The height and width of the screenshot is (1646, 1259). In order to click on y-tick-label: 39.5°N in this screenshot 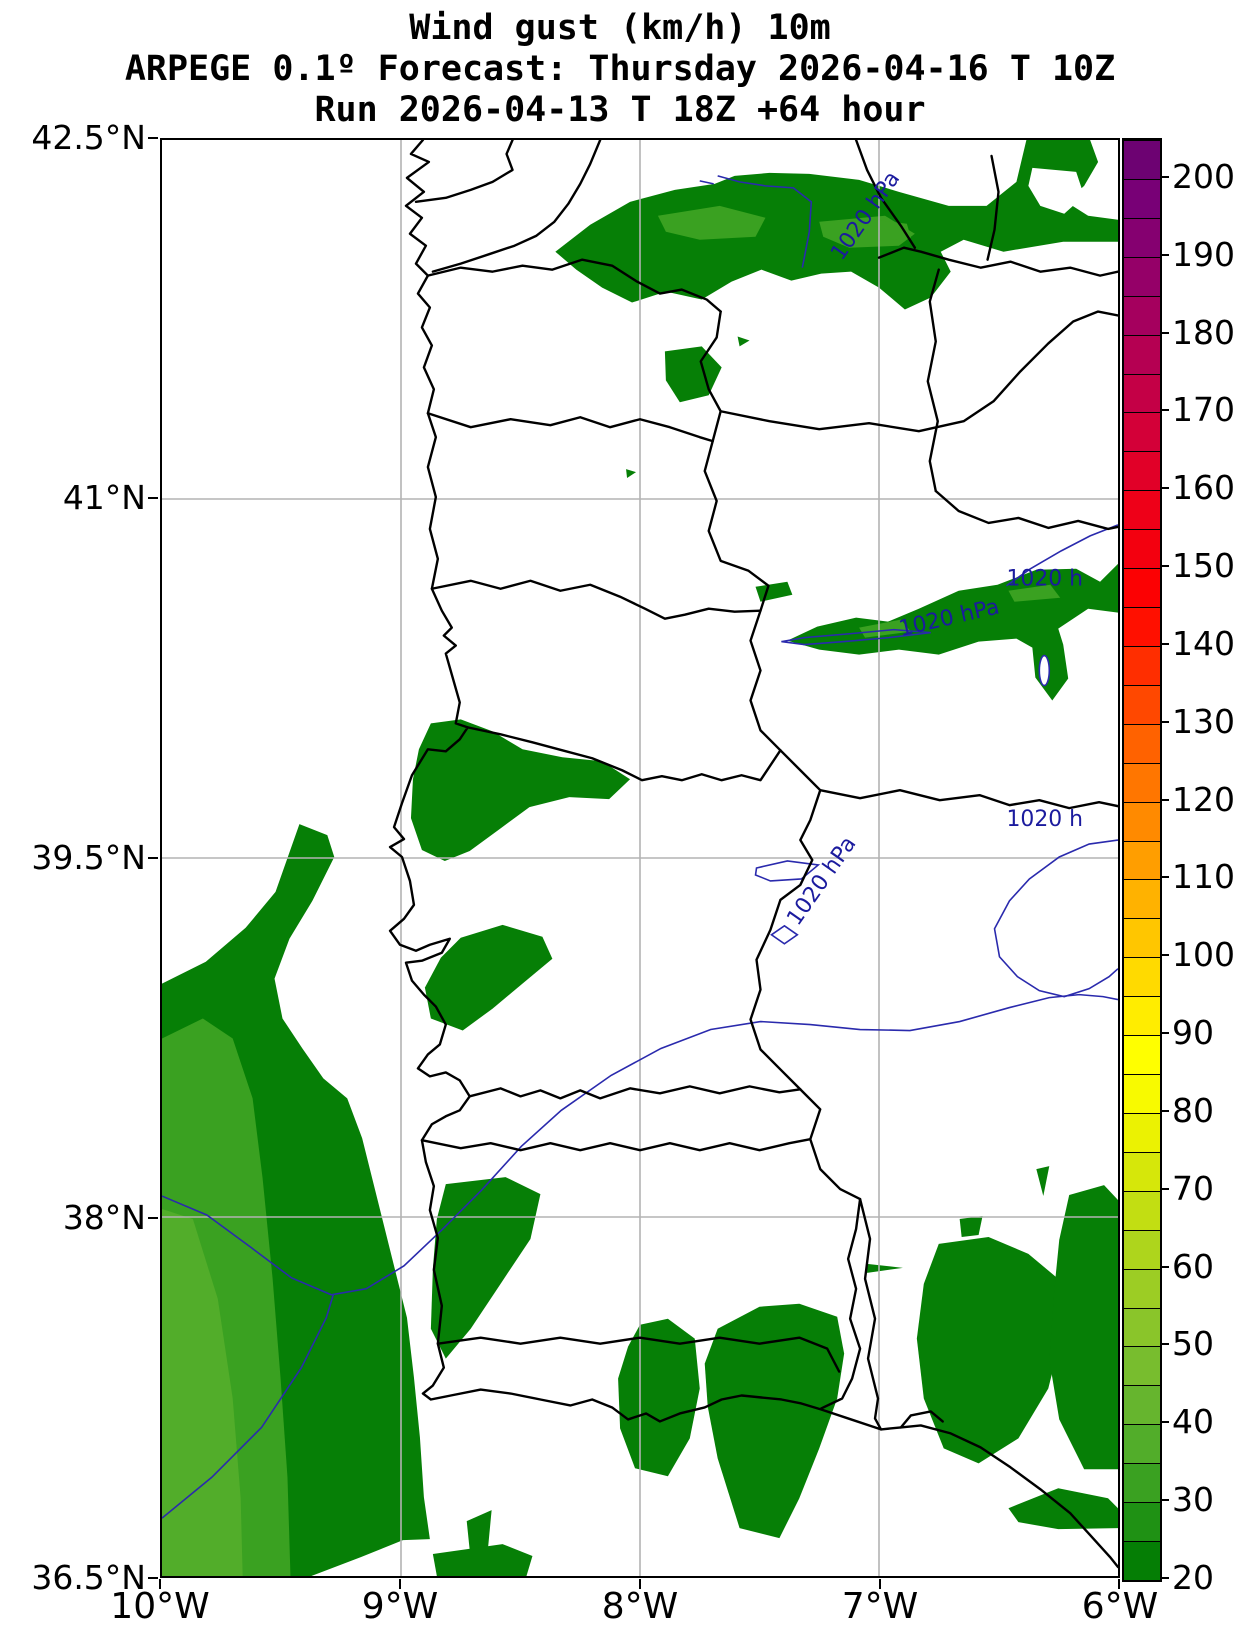, I will do `click(88, 857)`.